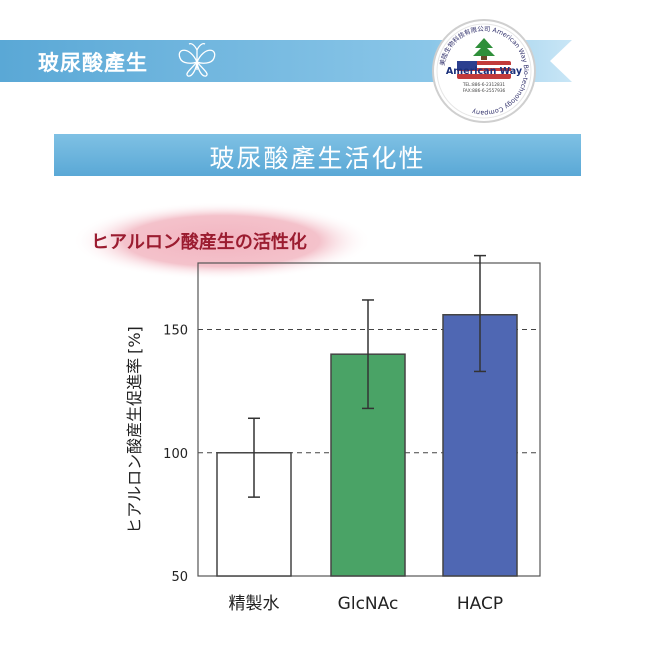 Image resolution: width=650 pixels, height=650 pixels. What do you see at coordinates (175, 331) in the screenshot?
I see `y-tick-label: 150` at bounding box center [175, 331].